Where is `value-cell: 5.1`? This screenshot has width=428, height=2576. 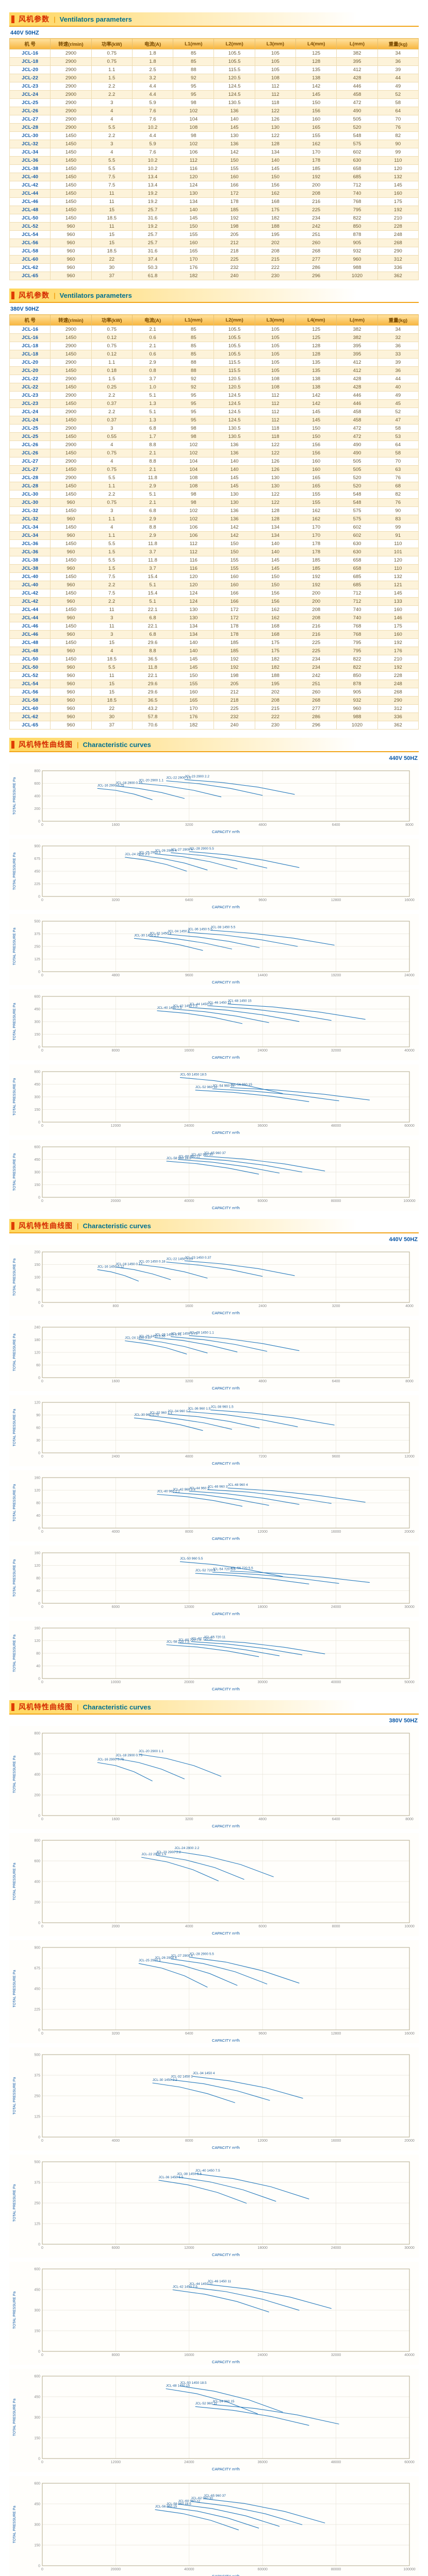 value-cell: 5.1 is located at coordinates (153, 412).